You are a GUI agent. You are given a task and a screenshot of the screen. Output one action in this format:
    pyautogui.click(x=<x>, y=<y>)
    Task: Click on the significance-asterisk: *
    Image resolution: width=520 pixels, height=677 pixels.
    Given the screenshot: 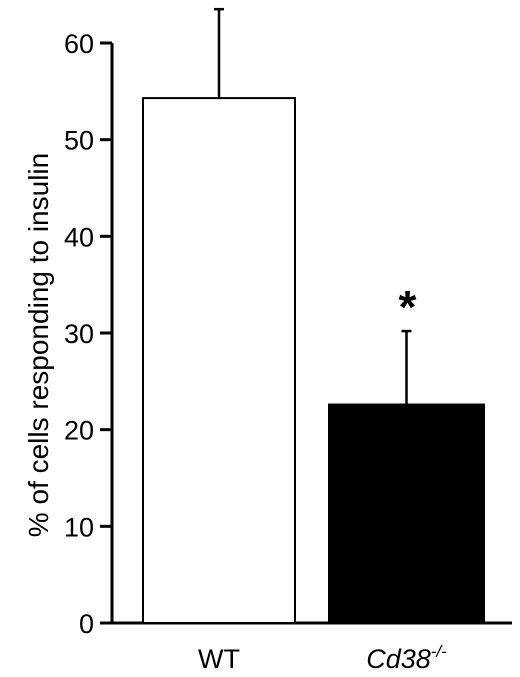 What is the action you would take?
    pyautogui.click(x=408, y=307)
    